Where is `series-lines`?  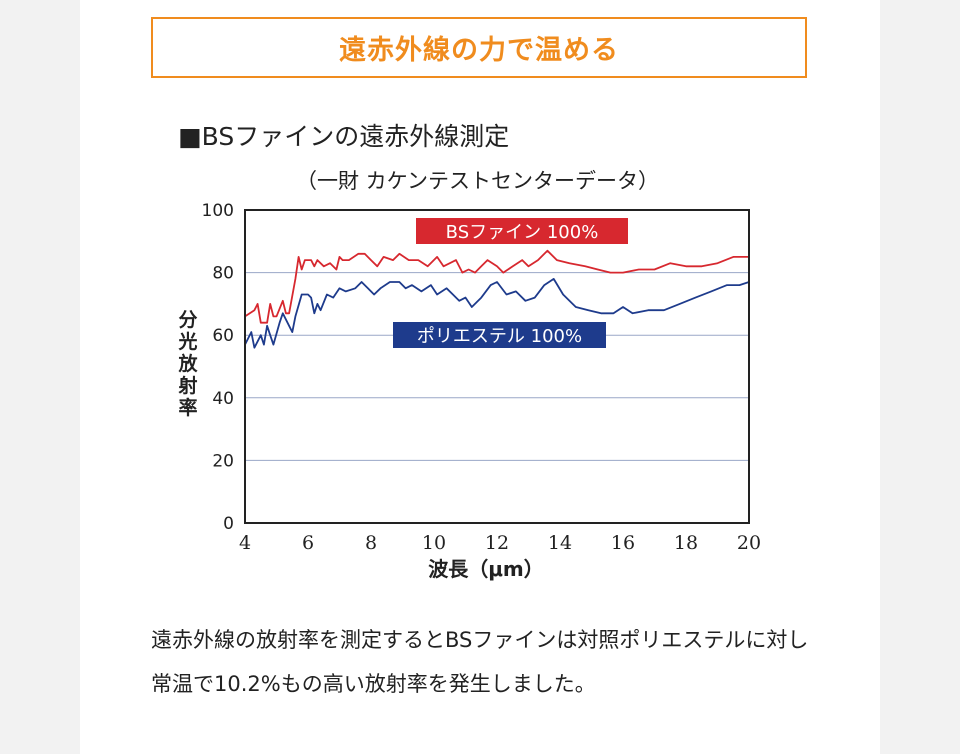
series-lines is located at coordinates (497, 299).